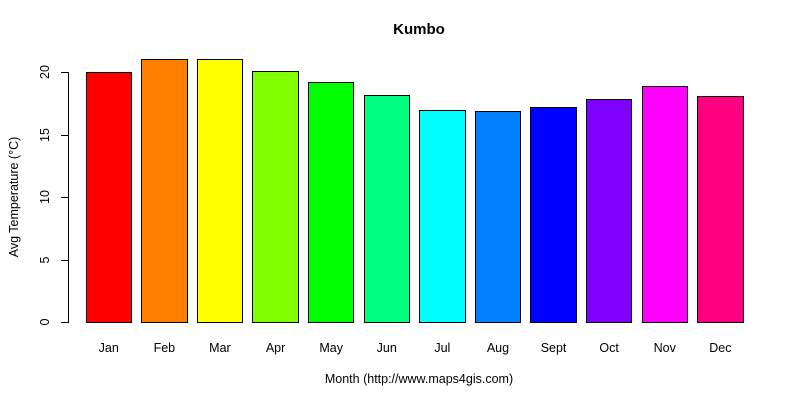 This screenshot has height=400, width=800. Describe the element at coordinates (442, 216) in the screenshot. I see `bar-jul` at that location.